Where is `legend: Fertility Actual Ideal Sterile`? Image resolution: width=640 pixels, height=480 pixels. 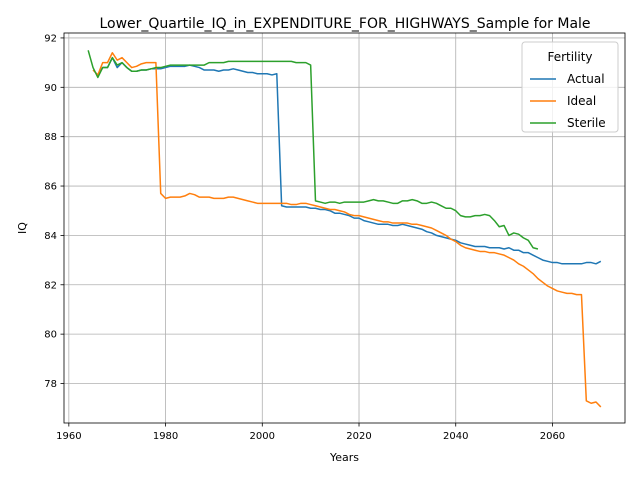
legend: Fertility Actual Ideal Sterile is located at coordinates (570, 87).